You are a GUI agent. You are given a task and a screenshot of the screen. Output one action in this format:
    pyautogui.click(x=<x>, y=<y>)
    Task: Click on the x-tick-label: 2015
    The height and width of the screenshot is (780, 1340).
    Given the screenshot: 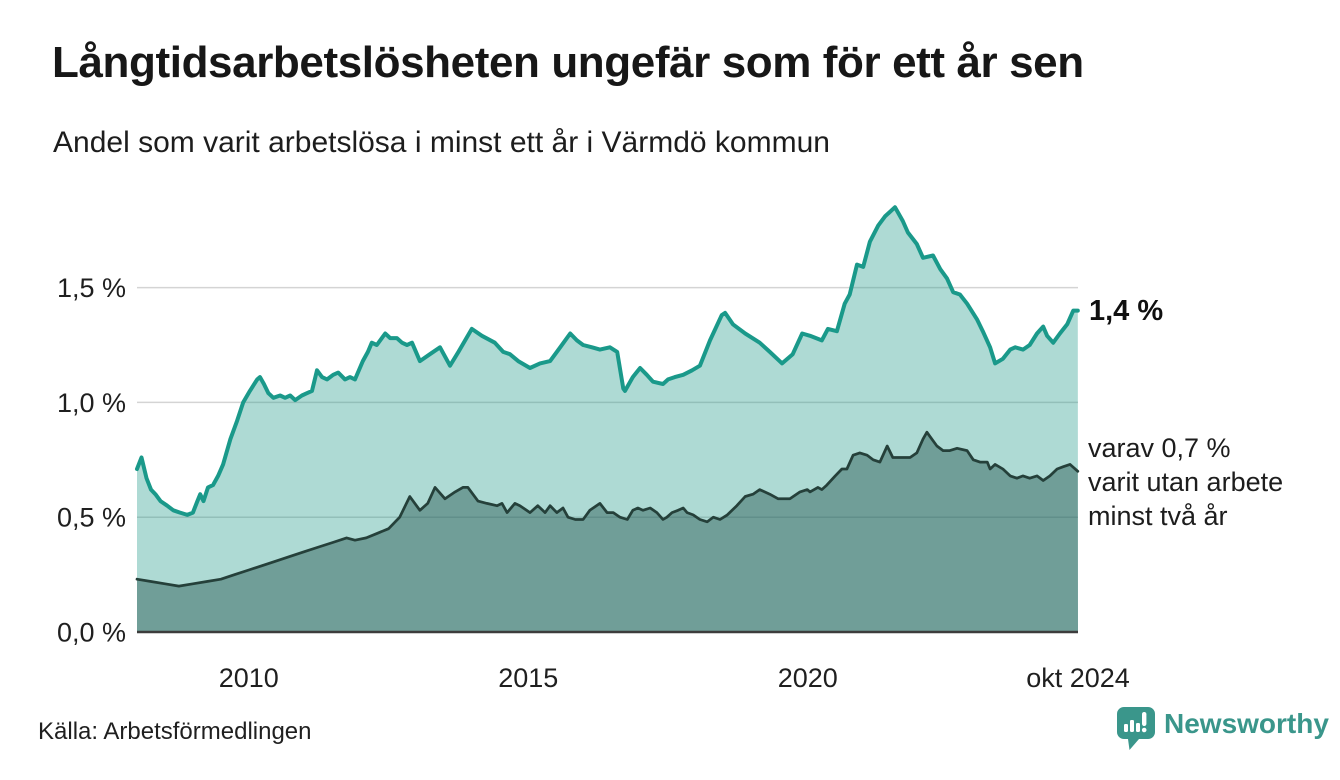 What is the action you would take?
    pyautogui.click(x=528, y=678)
    